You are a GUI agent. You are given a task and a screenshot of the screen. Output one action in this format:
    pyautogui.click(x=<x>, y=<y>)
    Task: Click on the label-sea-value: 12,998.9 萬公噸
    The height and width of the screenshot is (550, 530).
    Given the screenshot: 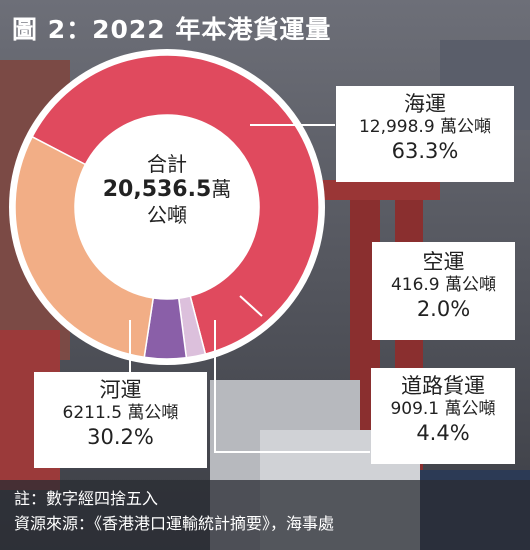 What is the action you would take?
    pyautogui.click(x=425, y=127)
    